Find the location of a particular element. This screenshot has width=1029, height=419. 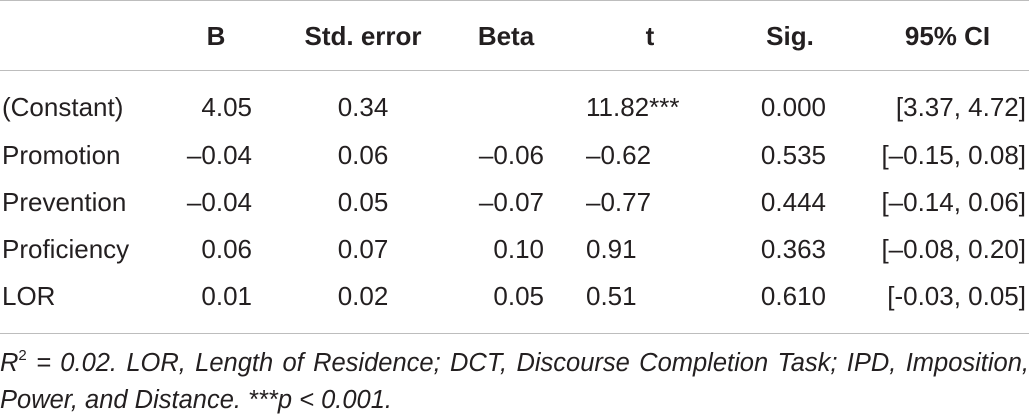

footnote-r-exponent: 2 is located at coordinates (22, 355).